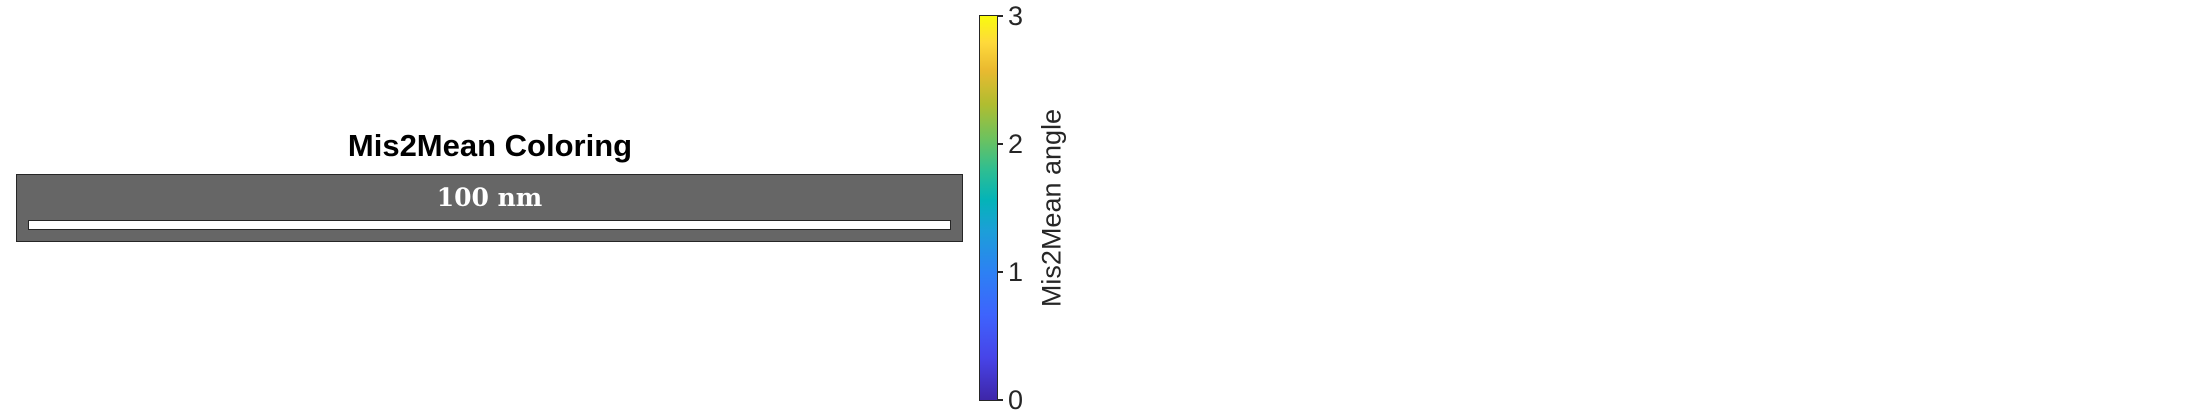 Image resolution: width=2195 pixels, height=417 pixels. I want to click on colorbar-tick-label: 1, so click(1016, 272).